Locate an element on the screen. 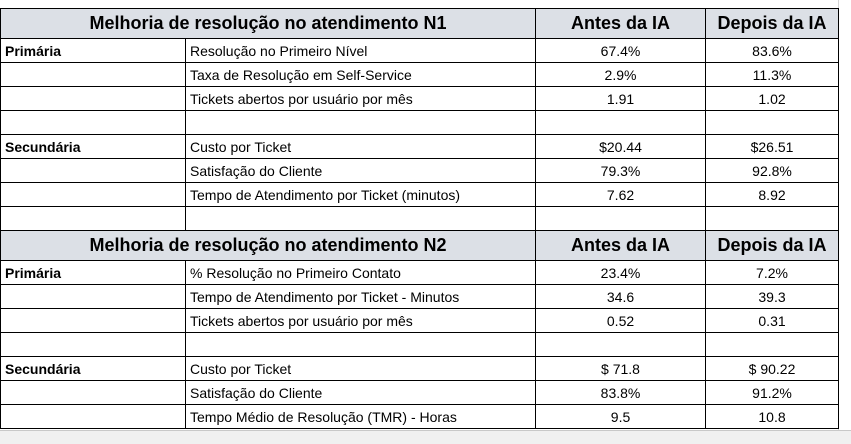 This screenshot has width=851, height=444. after-value: $26.51 is located at coordinates (772, 146).